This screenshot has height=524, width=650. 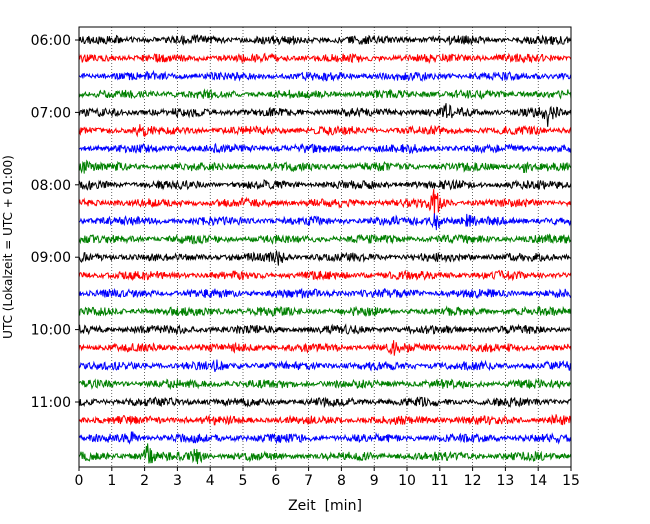 What do you see at coordinates (55, 222) in the screenshot?
I see `y-axis: 06:00 07:00 08:00 09:00 10:00 11:00` at bounding box center [55, 222].